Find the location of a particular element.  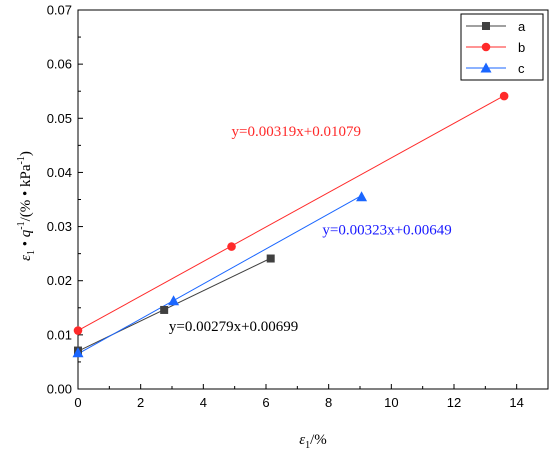

legend: abc is located at coordinates (502, 47).